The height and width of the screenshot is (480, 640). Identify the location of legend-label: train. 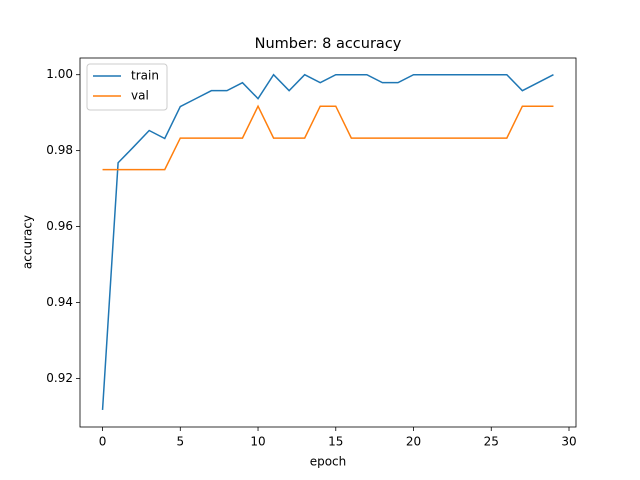
(145, 76).